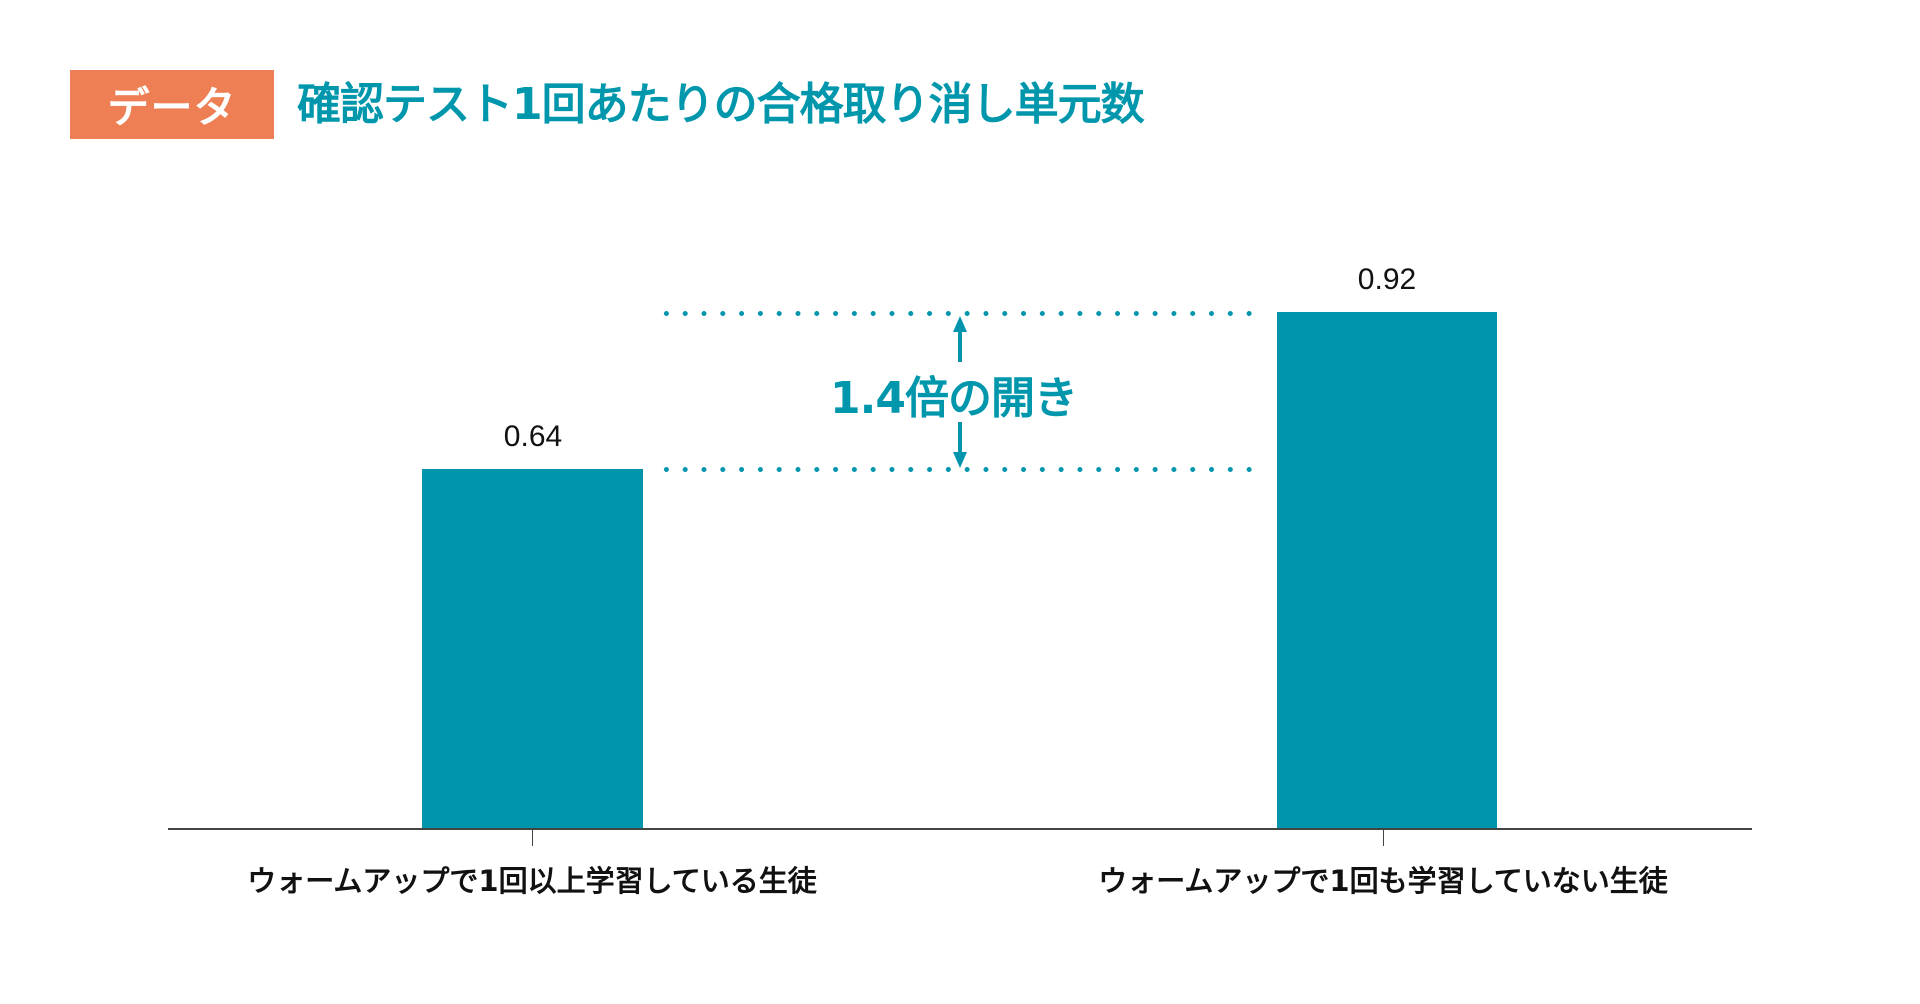 This screenshot has height=1004, width=1920. What do you see at coordinates (960, 339) in the screenshot?
I see `arrow-up-icon` at bounding box center [960, 339].